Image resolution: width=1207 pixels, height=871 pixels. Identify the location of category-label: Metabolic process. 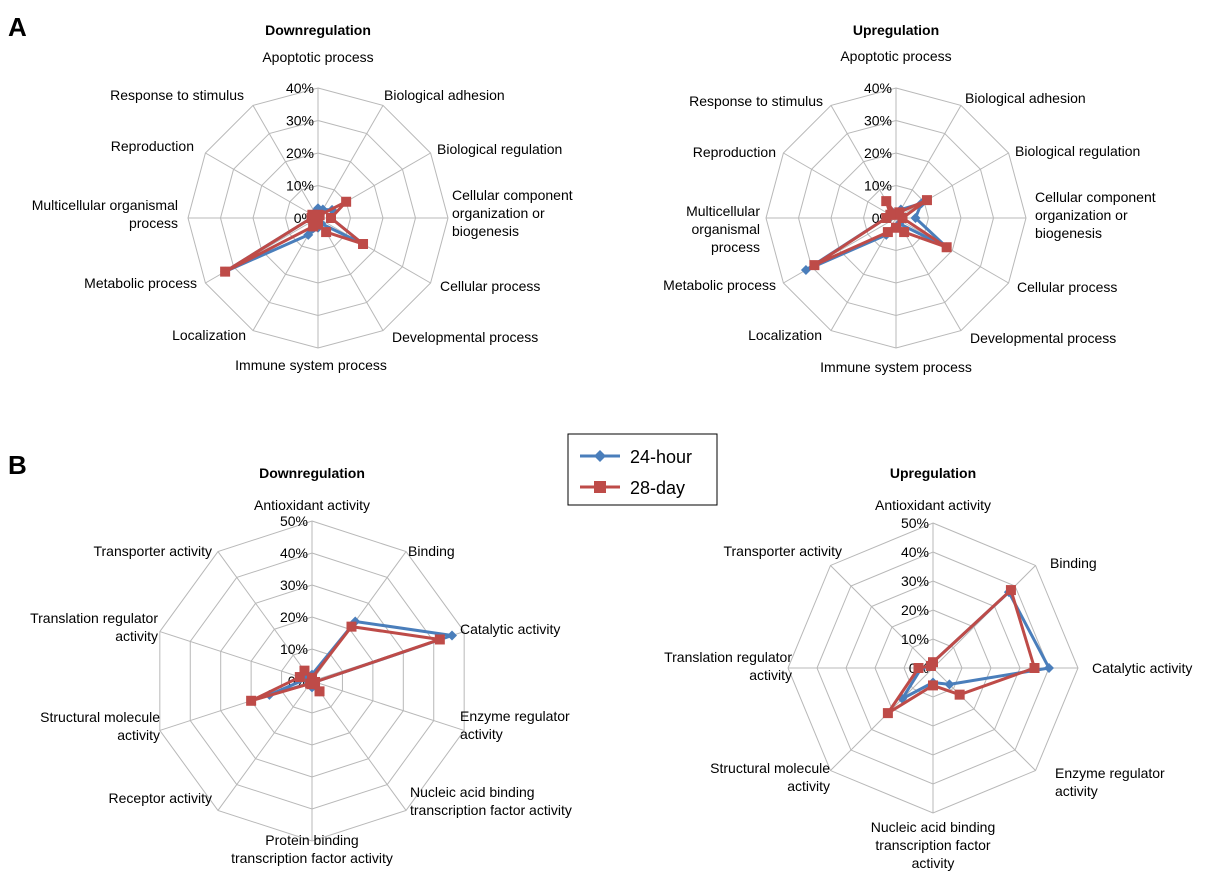
(719, 285).